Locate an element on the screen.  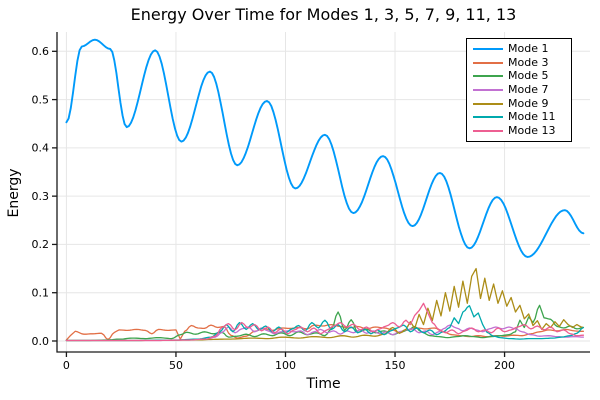
y-tick-label: 0.5 is located at coordinates (41, 99).